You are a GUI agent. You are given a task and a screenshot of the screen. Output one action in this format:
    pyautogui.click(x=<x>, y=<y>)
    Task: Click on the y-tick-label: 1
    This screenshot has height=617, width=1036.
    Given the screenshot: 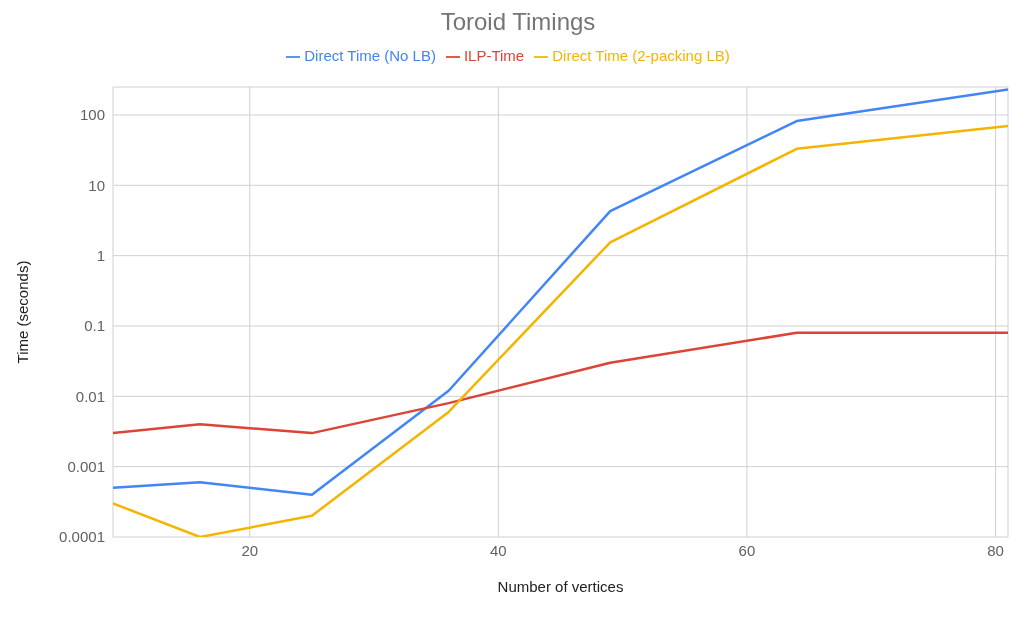 What is the action you would take?
    pyautogui.click(x=100, y=255)
    